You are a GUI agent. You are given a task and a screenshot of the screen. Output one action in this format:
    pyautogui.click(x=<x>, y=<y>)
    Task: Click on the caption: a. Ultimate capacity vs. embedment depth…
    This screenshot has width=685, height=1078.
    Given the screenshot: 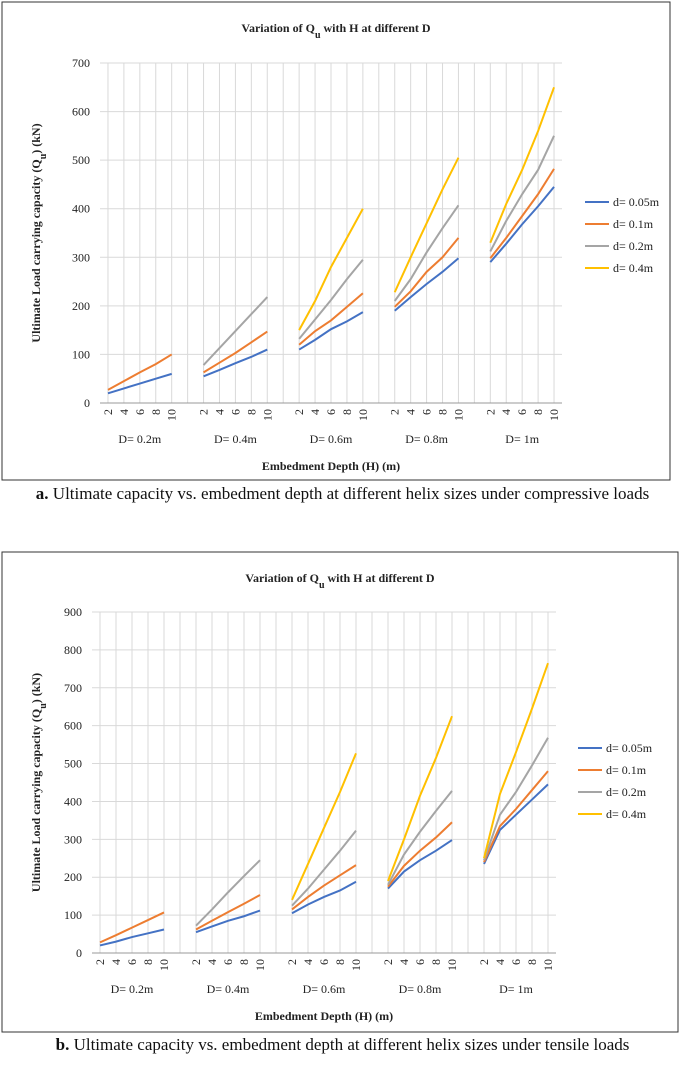 What is the action you would take?
    pyautogui.click(x=342, y=493)
    